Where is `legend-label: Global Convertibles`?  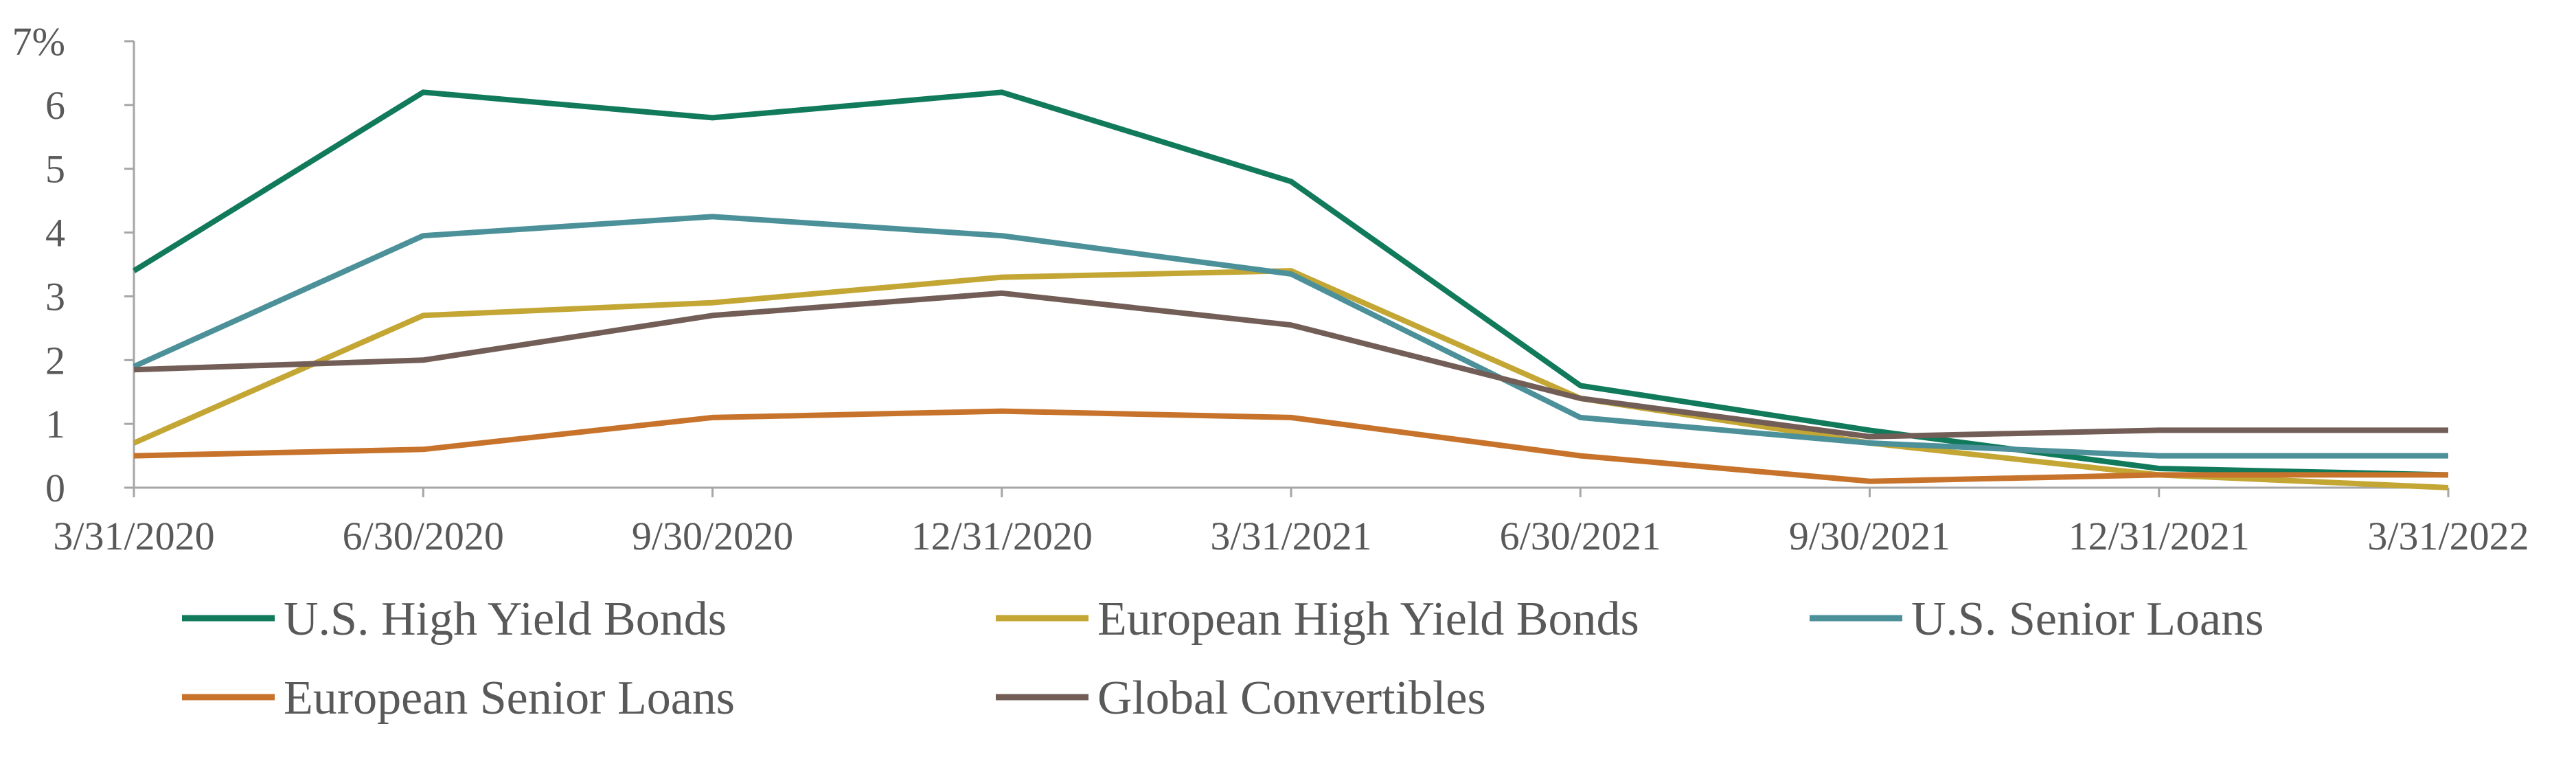
legend-label: Global Convertibles is located at coordinates (1291, 699).